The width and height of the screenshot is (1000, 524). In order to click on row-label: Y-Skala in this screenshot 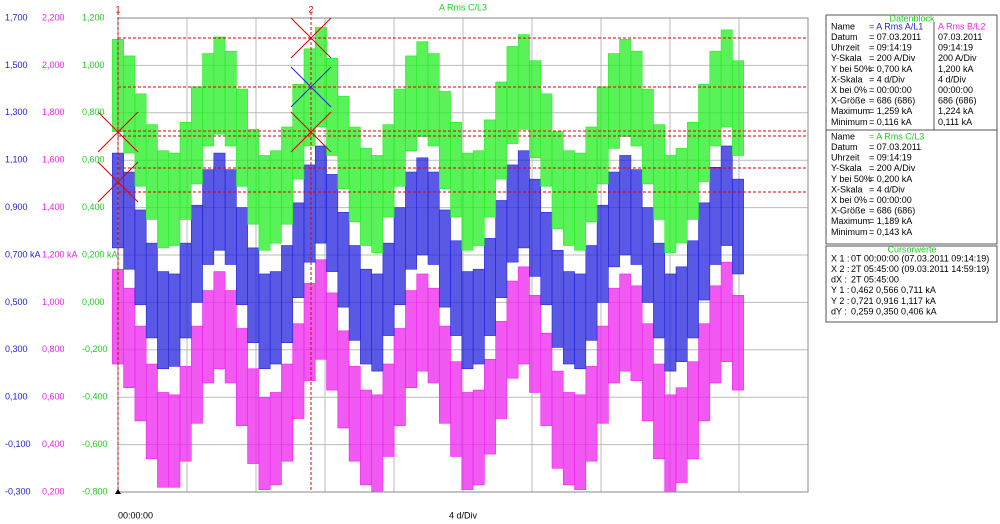, I will do `click(846, 168)`.